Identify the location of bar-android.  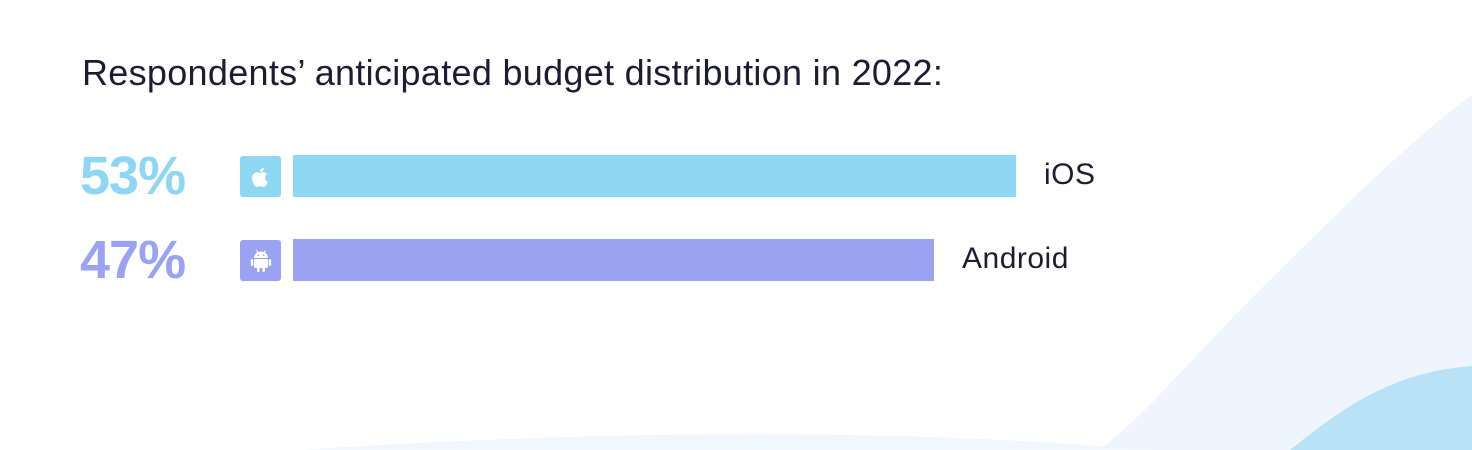
(613, 260).